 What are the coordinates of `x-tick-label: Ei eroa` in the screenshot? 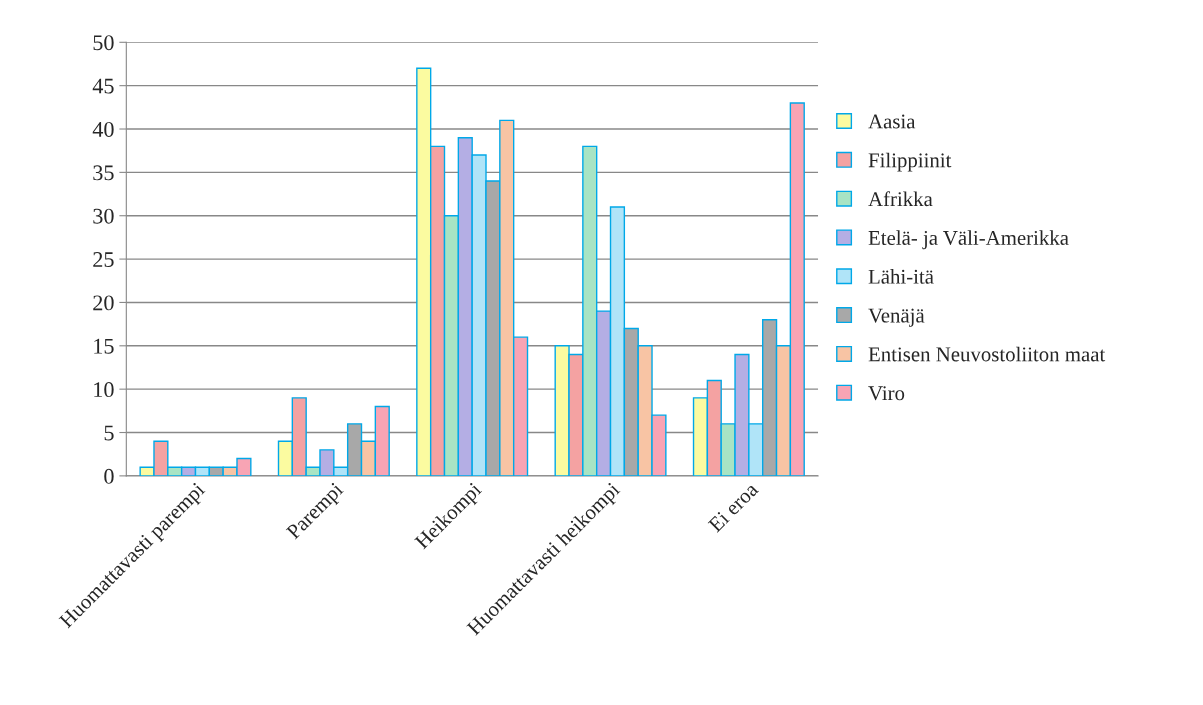 It's located at (733, 507).